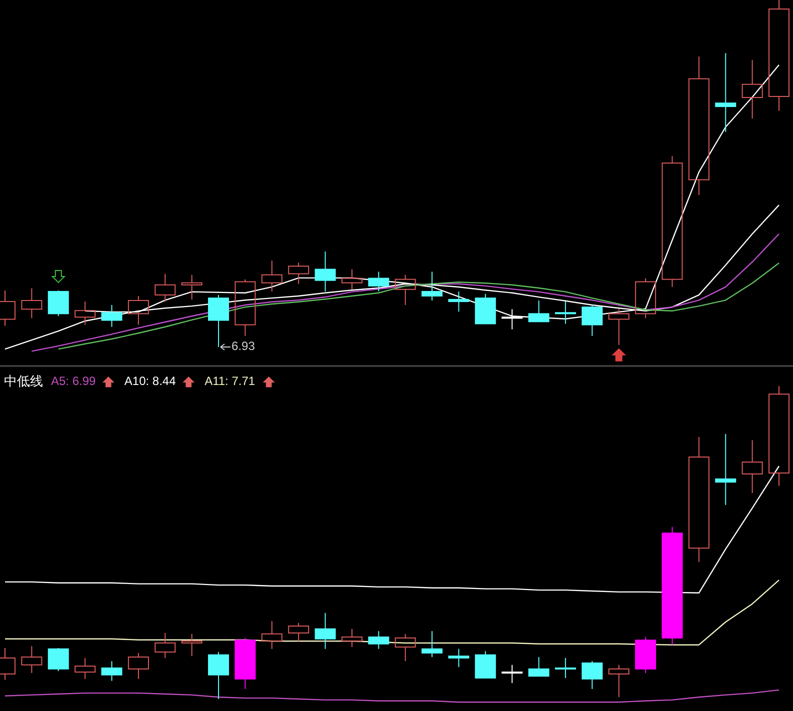 The image size is (793, 711). What do you see at coordinates (230, 381) in the screenshot?
I see `text: A11: 7.71` at bounding box center [230, 381].